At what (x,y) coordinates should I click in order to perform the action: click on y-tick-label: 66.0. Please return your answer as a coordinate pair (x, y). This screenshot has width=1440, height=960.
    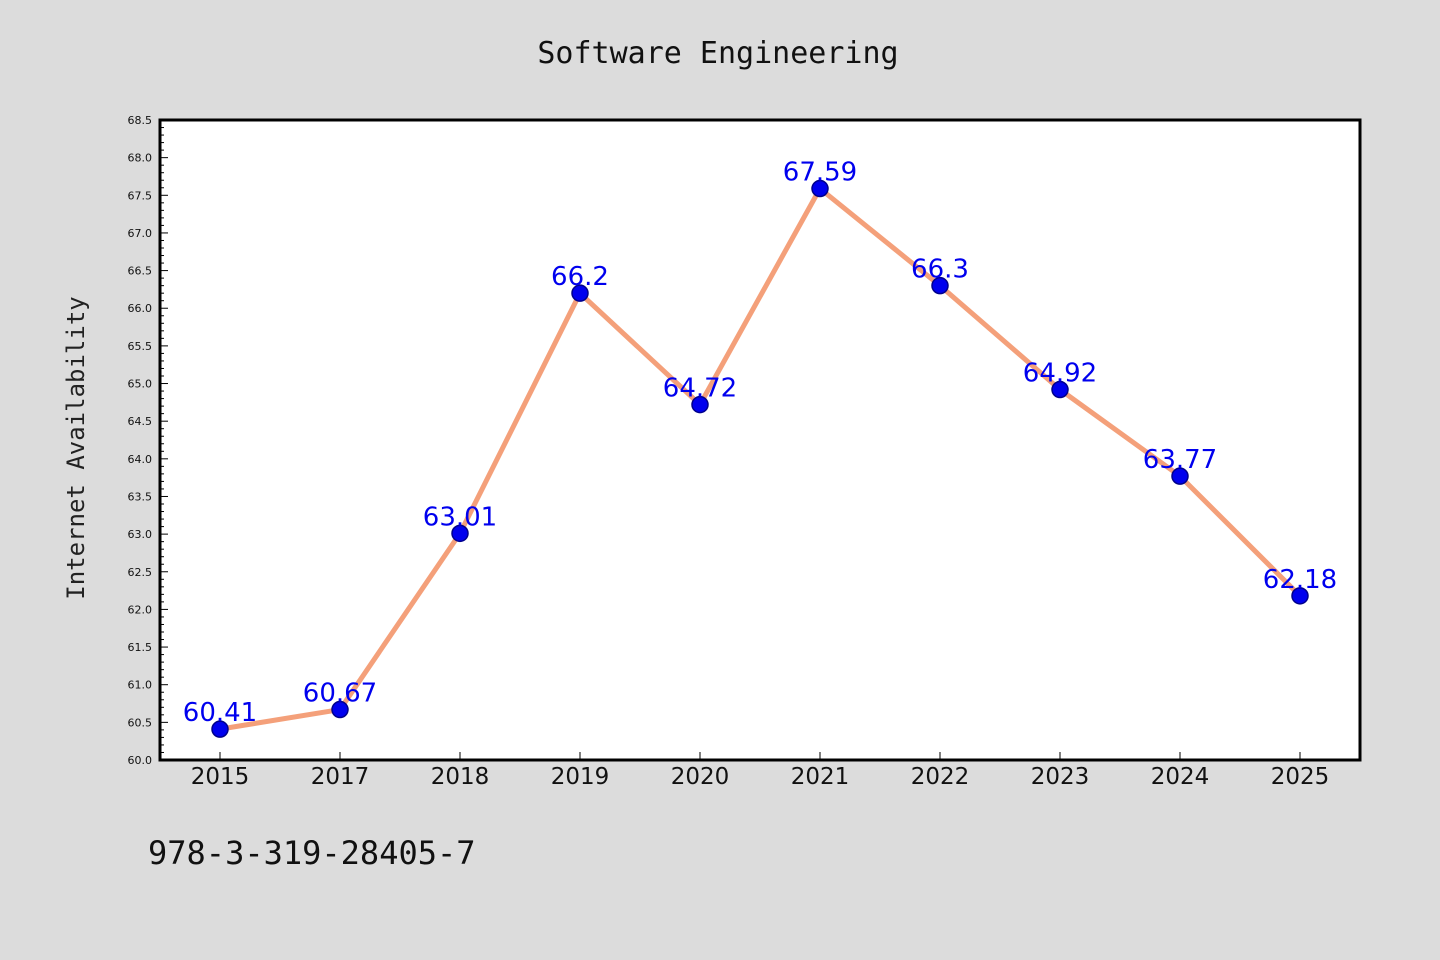
    Looking at the image, I should click on (140, 308).